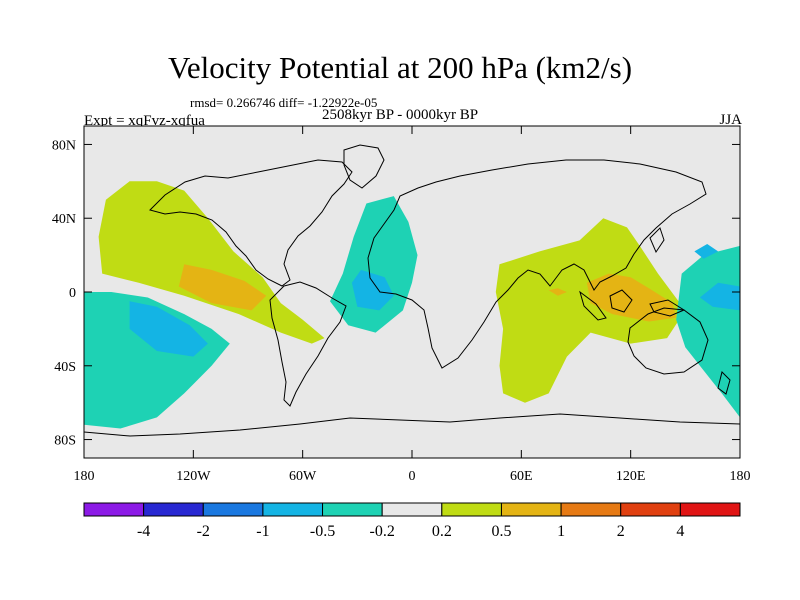 The height and width of the screenshot is (600, 800). I want to click on colorbar-label: 4, so click(680, 531).